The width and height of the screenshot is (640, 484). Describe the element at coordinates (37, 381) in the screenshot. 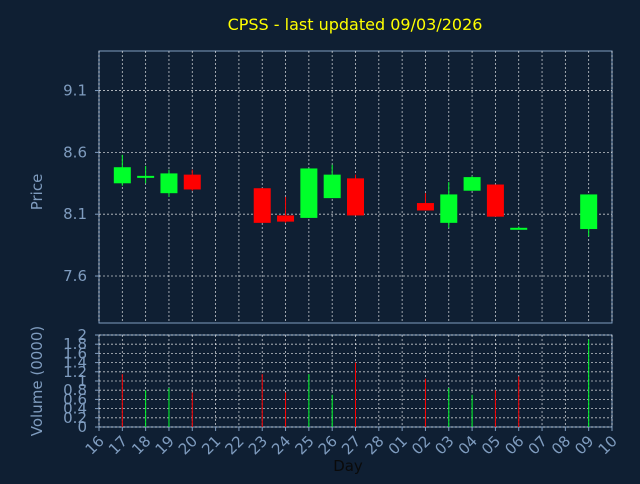

I see `volume-y-label: Volume (0000)` at that location.